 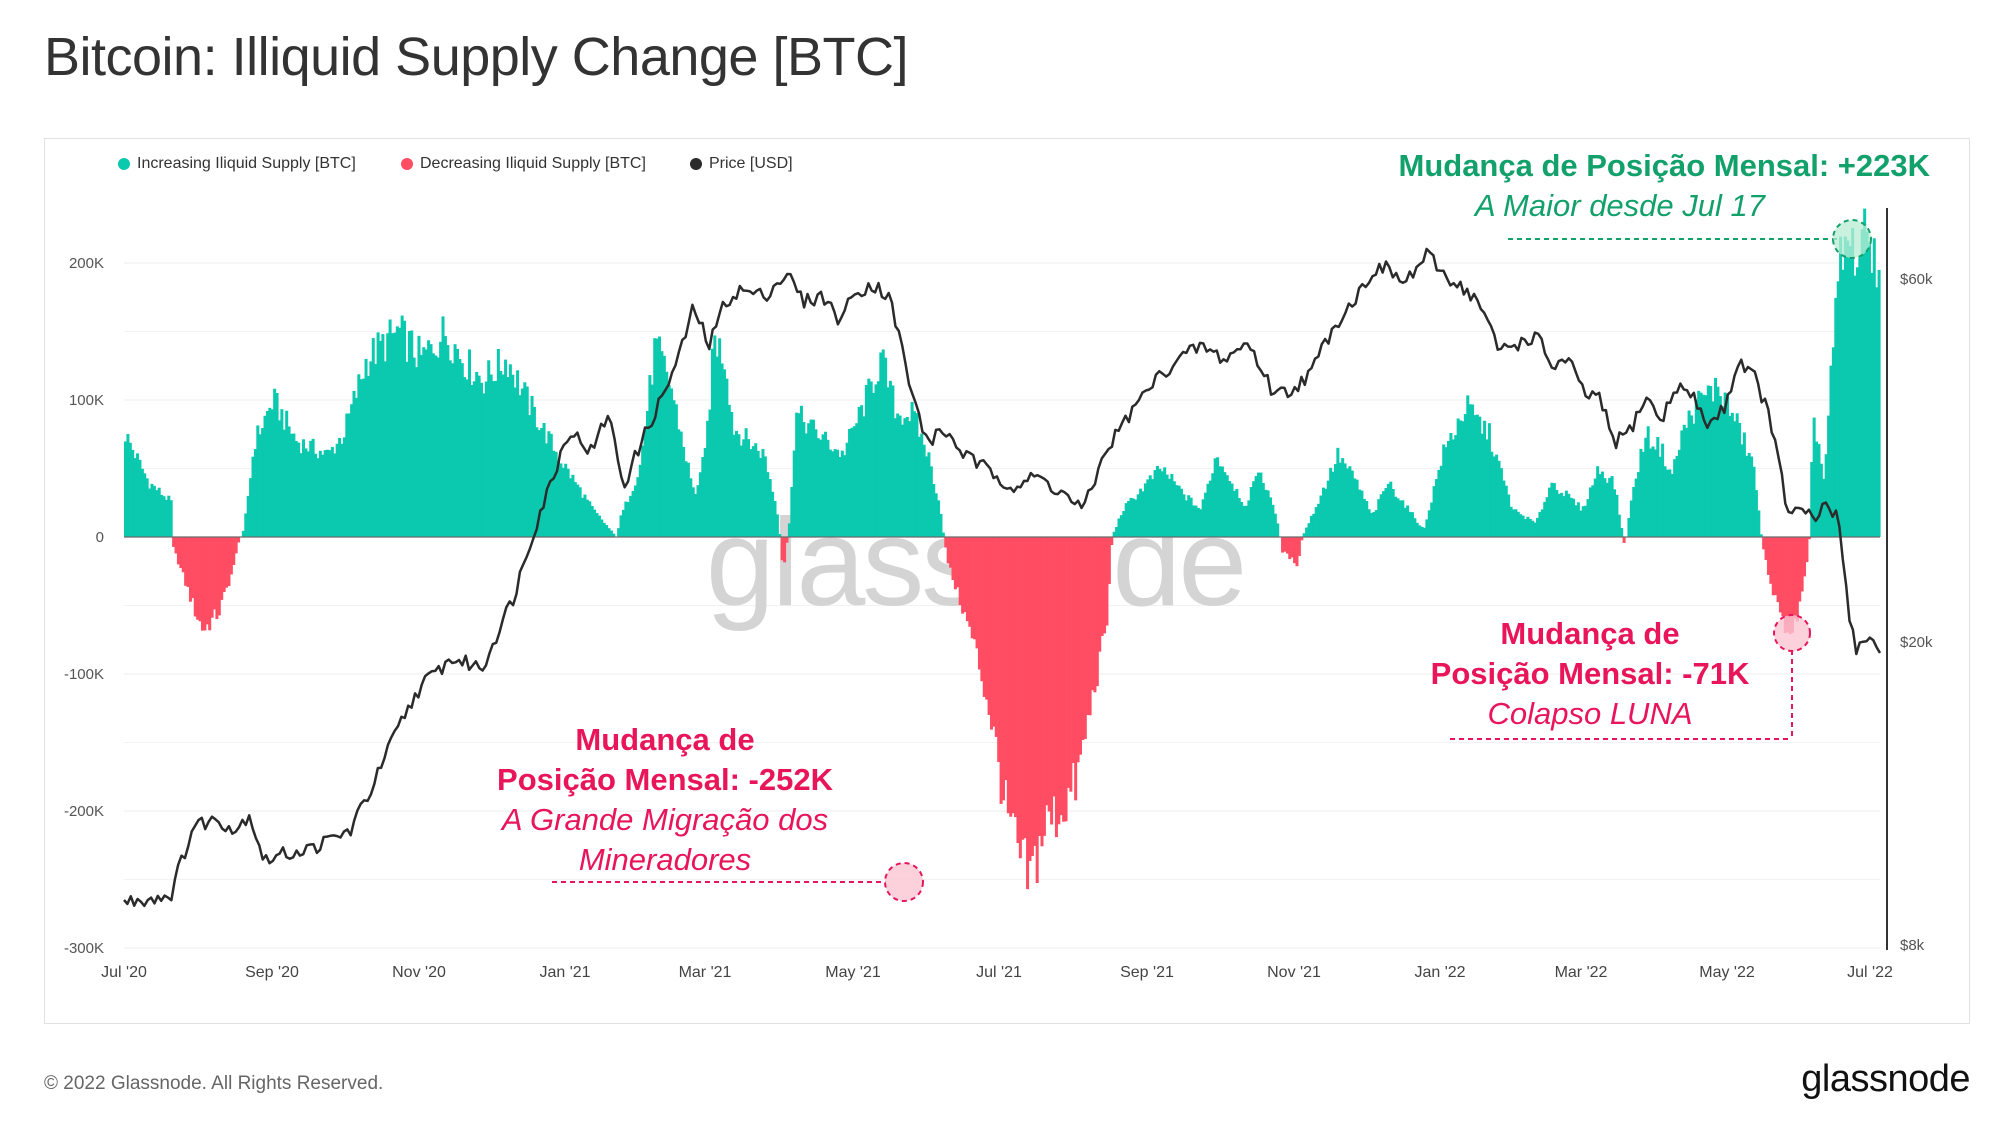 What do you see at coordinates (523, 164) in the screenshot?
I see `legend-item-decreasing: Decreasing Iliquid Supply [BTC]` at bounding box center [523, 164].